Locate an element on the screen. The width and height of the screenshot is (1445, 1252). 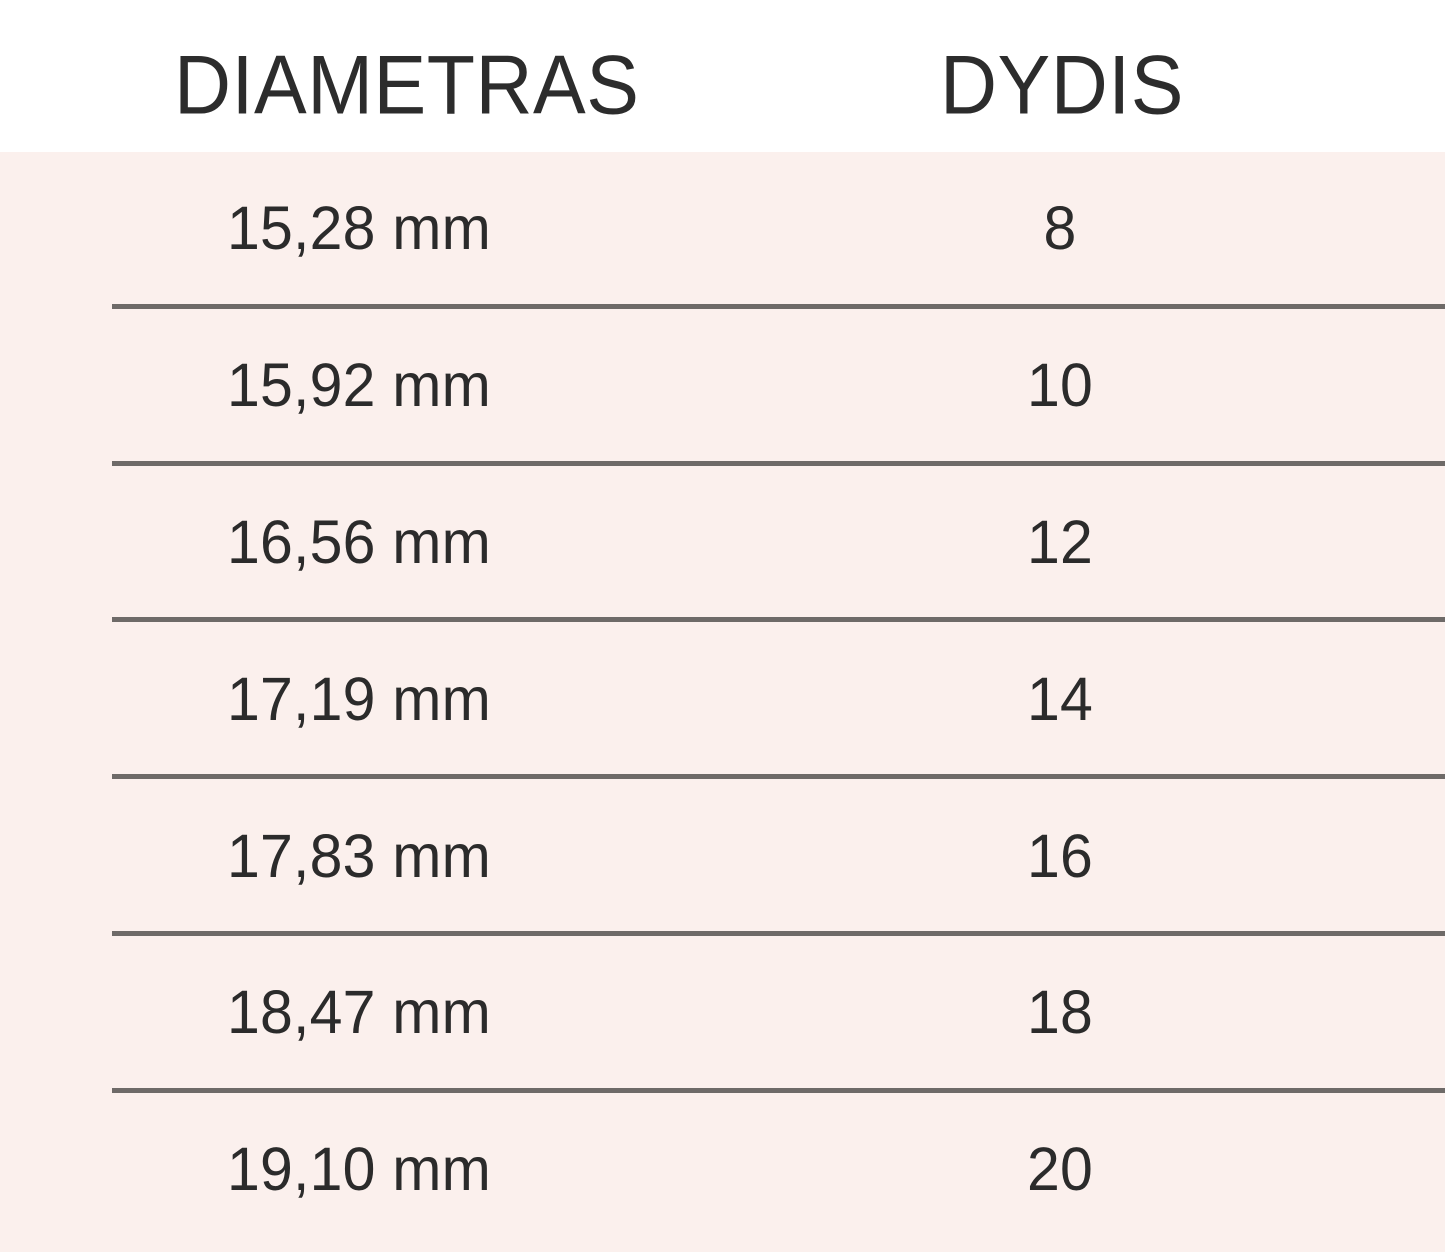
column-header-size: DYDIS is located at coordinates (1062, 84).